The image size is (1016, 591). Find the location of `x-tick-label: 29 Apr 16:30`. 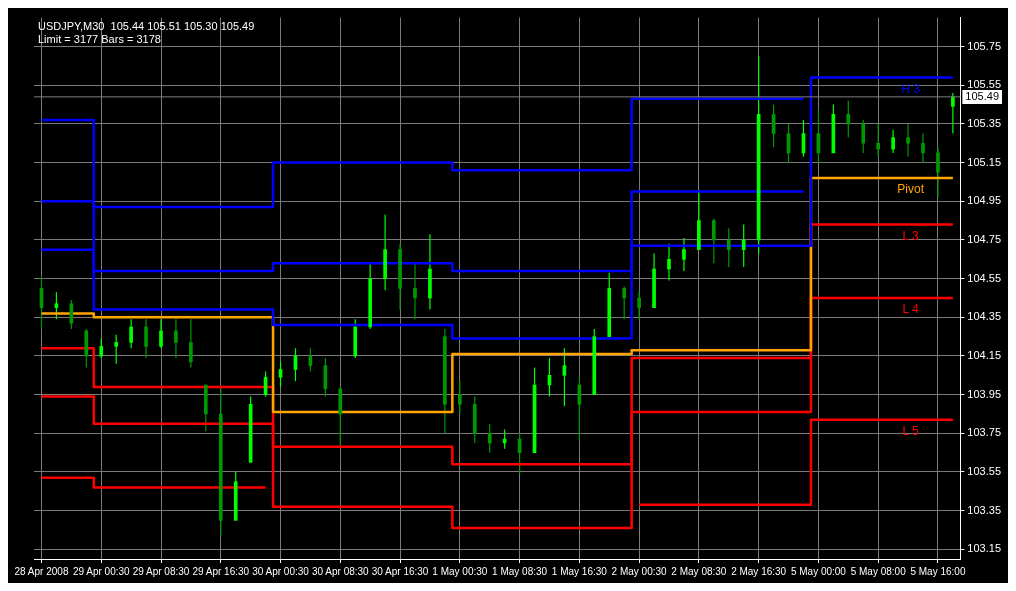

x-tick-label: 29 Apr 16:30 is located at coordinates (221, 571).